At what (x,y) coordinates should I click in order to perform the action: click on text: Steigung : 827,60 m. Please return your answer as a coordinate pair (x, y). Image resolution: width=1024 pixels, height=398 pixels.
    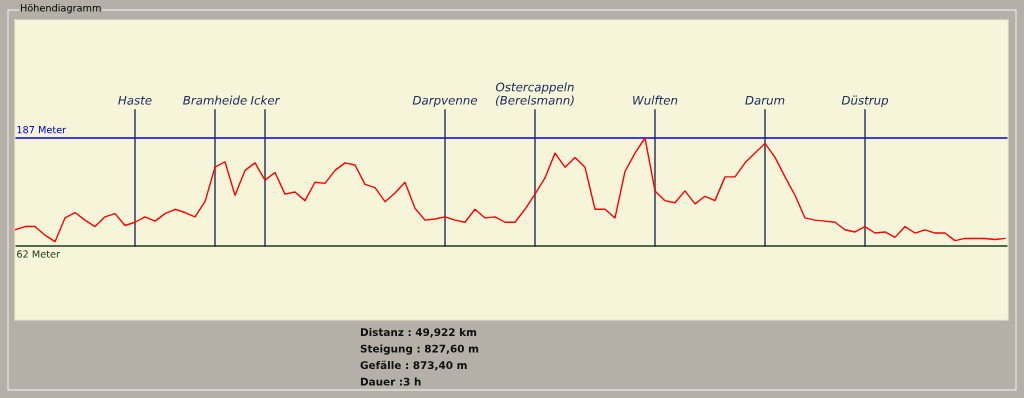
    Looking at the image, I should click on (419, 349).